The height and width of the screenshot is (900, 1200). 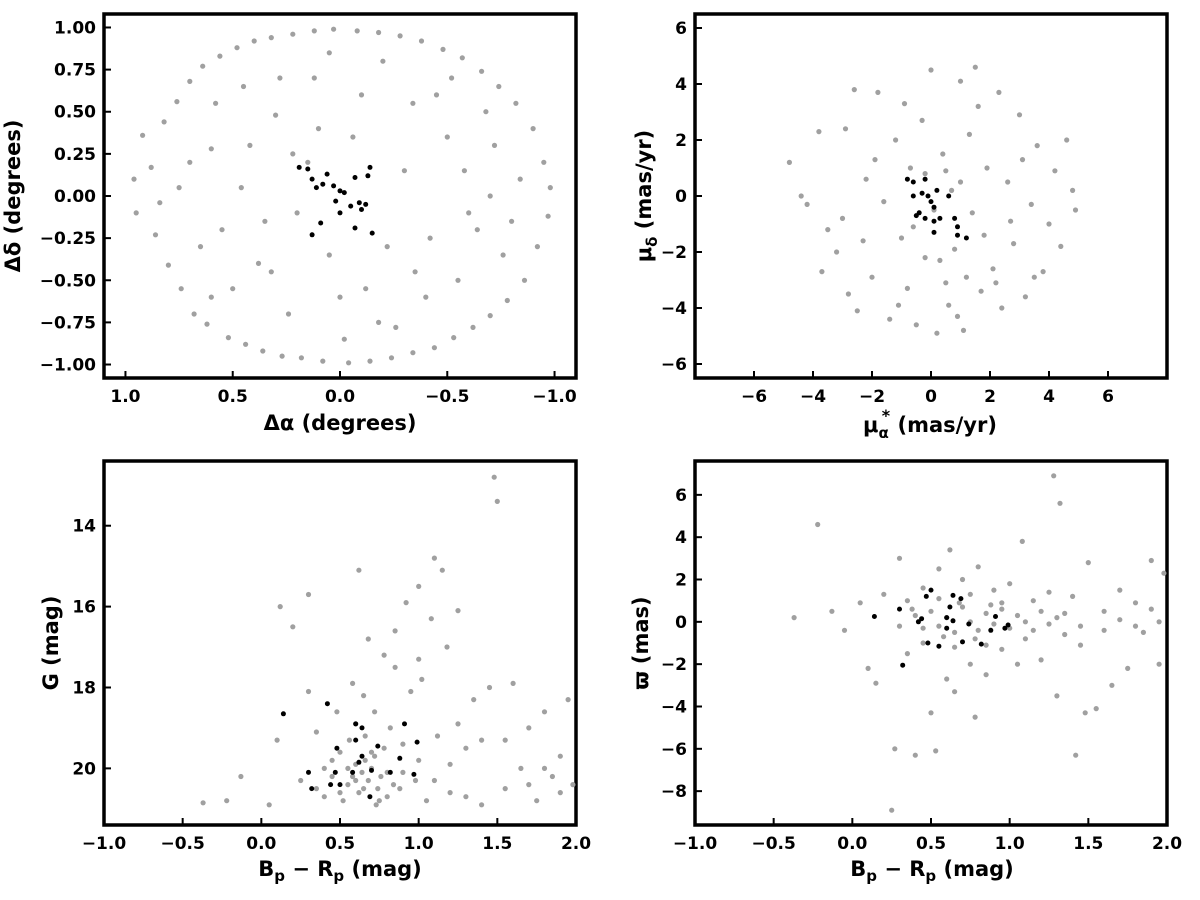 What do you see at coordinates (674, 365) in the screenshot?
I see `y-tick-label: −6` at bounding box center [674, 365].